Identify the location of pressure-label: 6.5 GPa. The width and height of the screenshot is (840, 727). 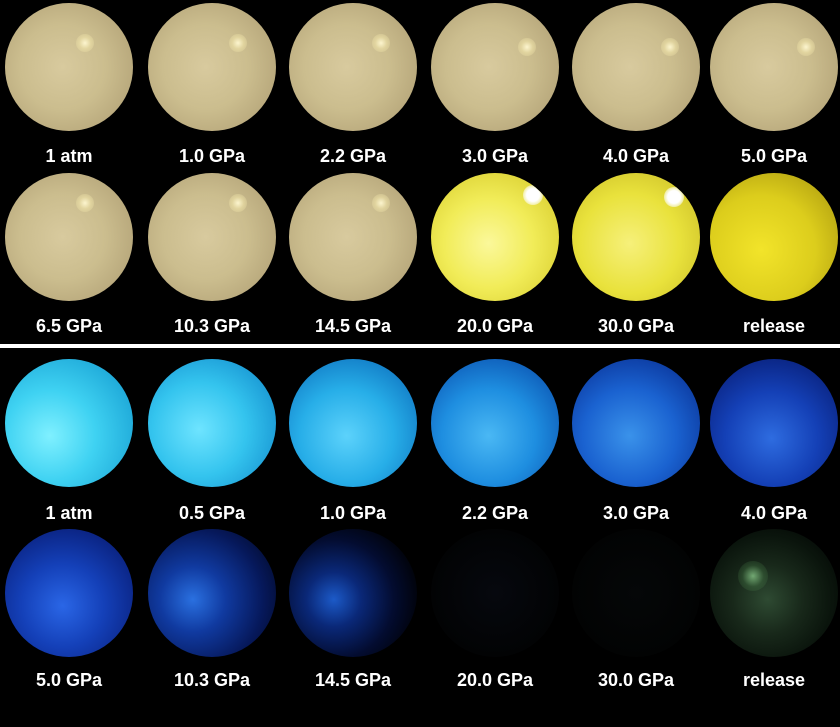
(69, 326).